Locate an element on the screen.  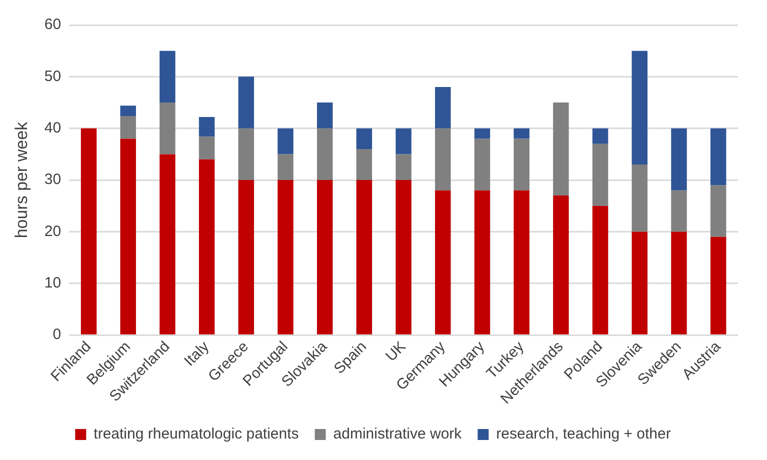
legend-label: treating rheumatologic patients is located at coordinates (196, 434).